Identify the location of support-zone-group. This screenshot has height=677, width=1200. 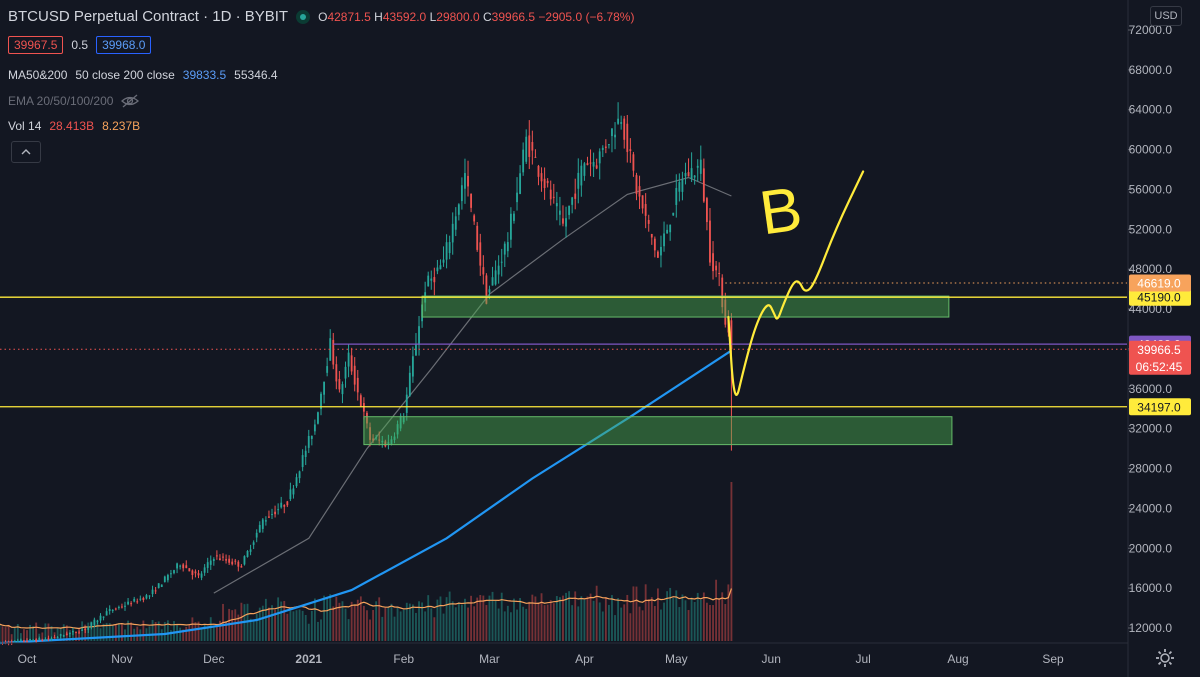
(658, 370).